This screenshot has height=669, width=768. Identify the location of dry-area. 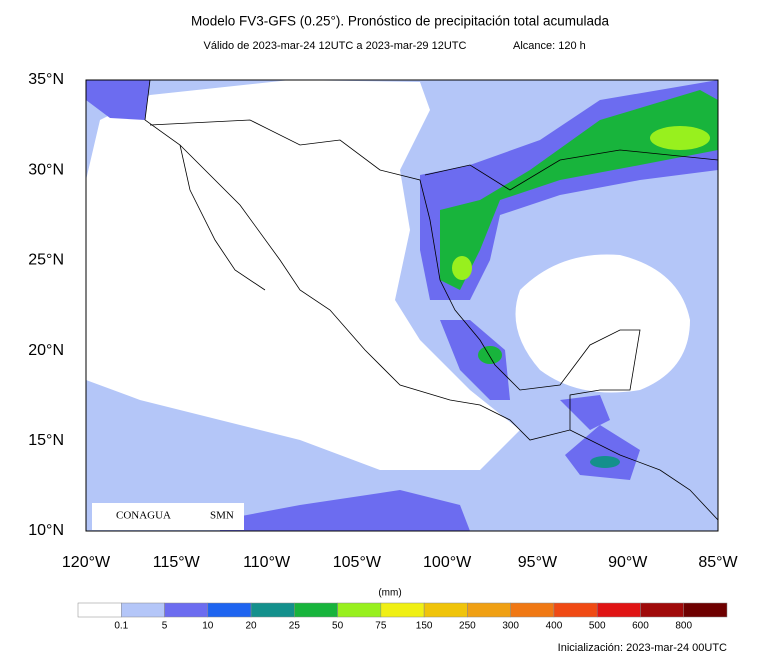
(602, 323).